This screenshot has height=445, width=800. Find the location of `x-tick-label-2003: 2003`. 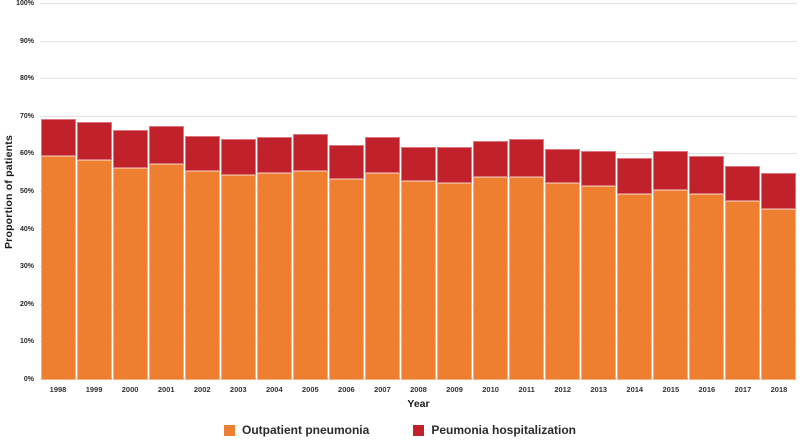

x-tick-label-2003: 2003 is located at coordinates (238, 389).